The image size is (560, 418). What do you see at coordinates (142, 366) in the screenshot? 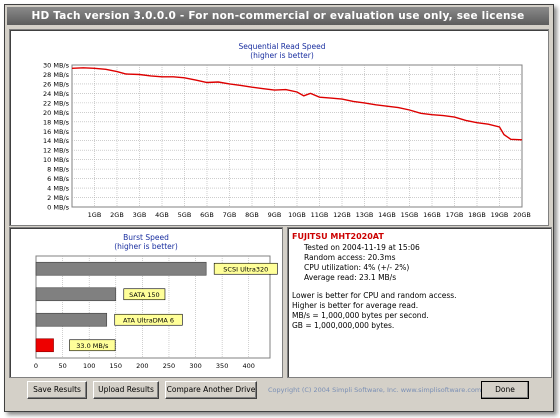
I see `burst-x-tick-label: 200` at bounding box center [142, 366].